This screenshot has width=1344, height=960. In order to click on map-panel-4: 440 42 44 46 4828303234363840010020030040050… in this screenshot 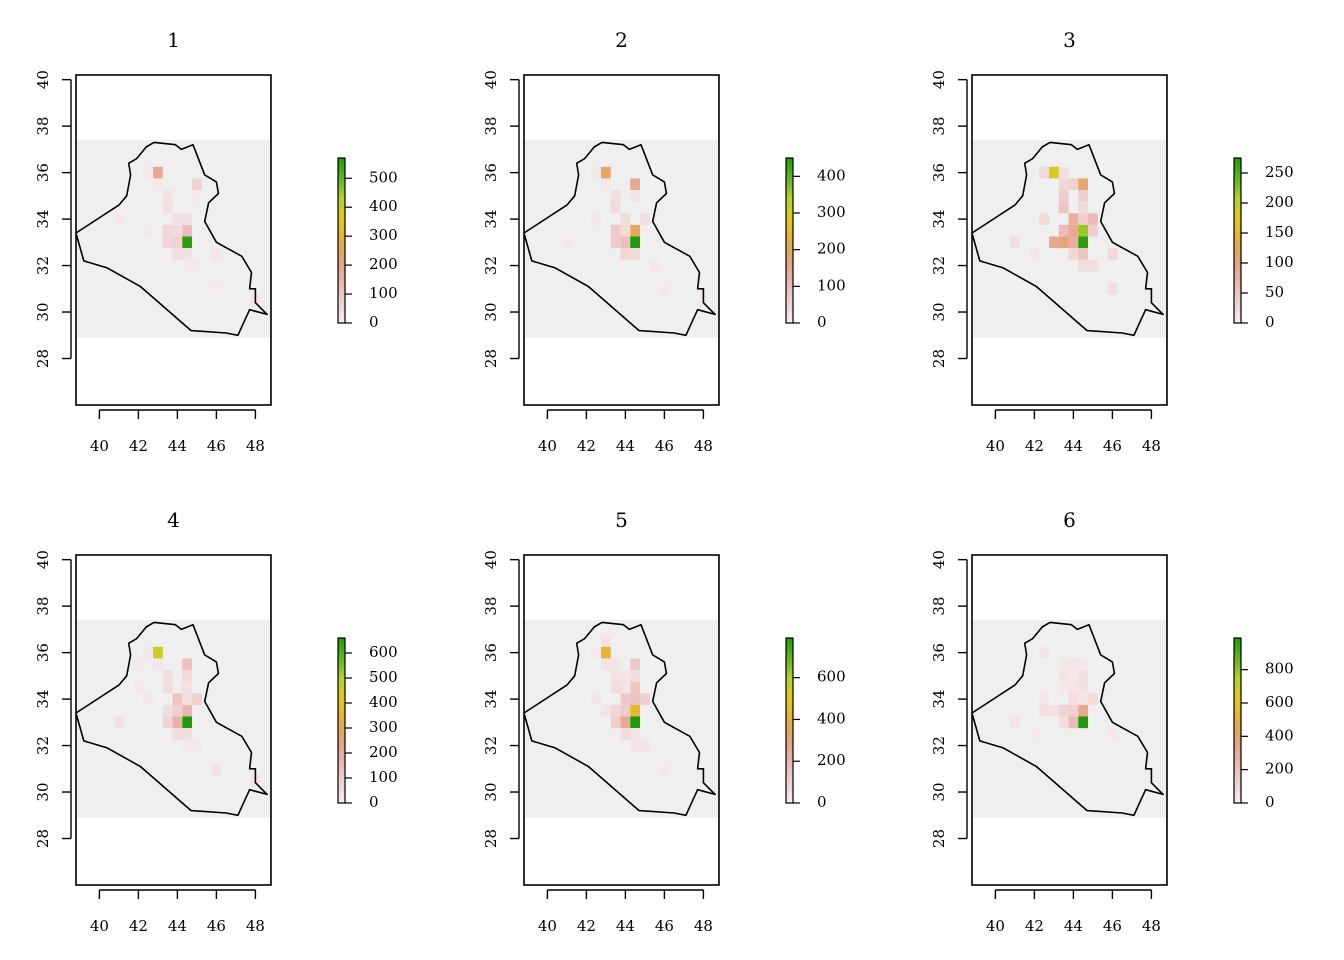, I will do `click(216, 721)`.